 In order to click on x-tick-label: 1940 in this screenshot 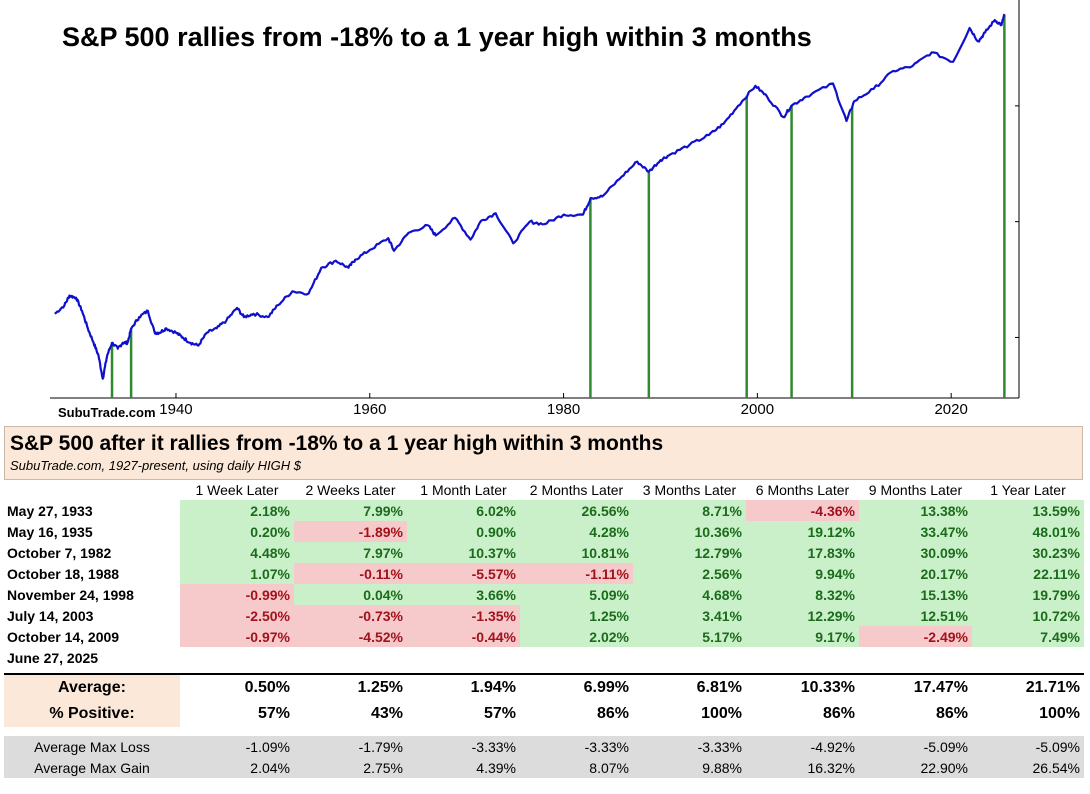, I will do `click(176, 409)`.